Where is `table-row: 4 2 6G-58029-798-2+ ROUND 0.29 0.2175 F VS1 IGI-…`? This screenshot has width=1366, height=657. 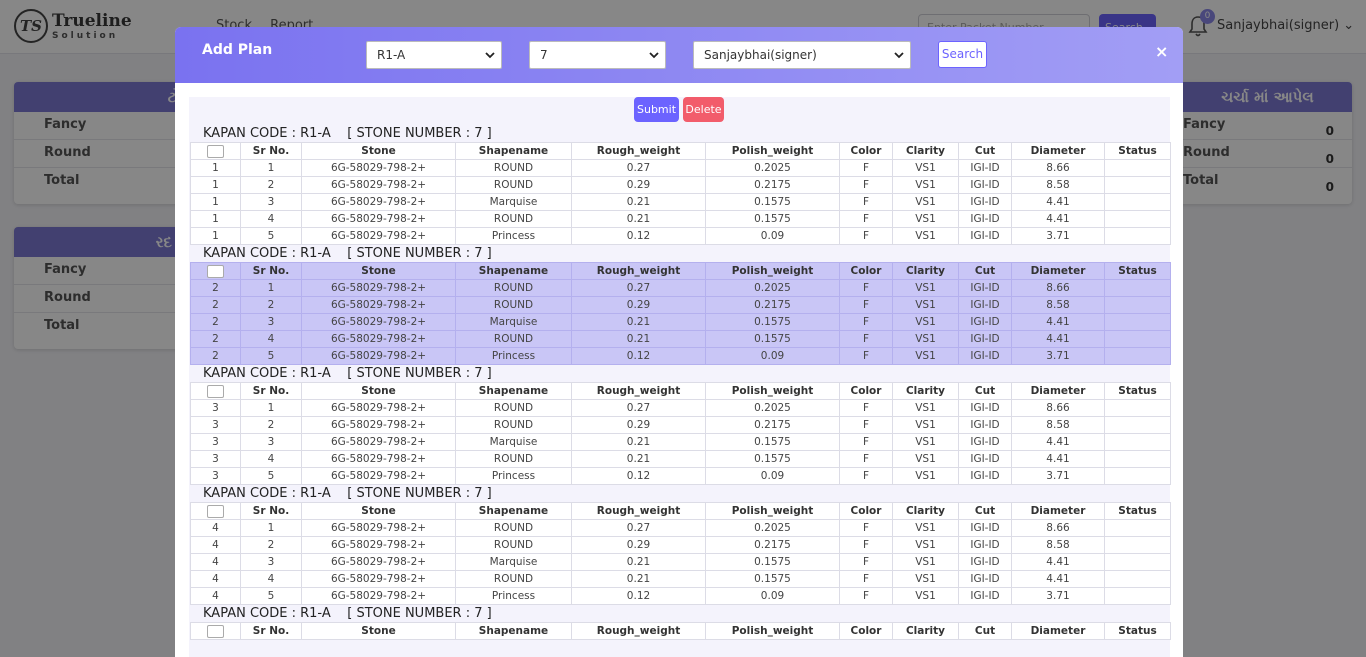 table-row: 4 2 6G-58029-798-2+ ROUND 0.29 0.2175 F VS1 IGI-… is located at coordinates (680, 545).